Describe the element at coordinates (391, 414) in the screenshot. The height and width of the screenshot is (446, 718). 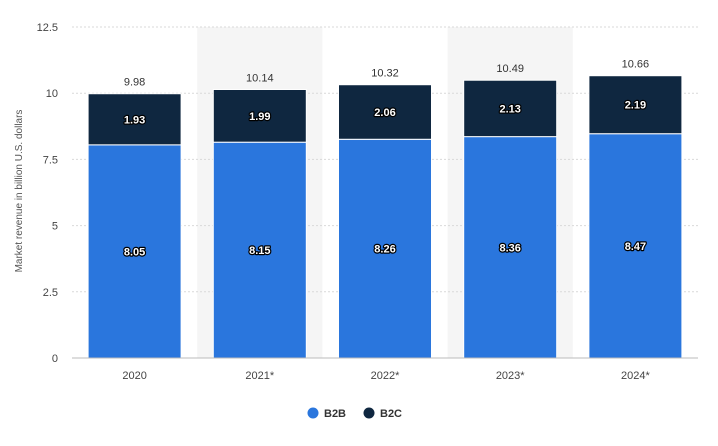
I see `legend-label: B2C` at that location.